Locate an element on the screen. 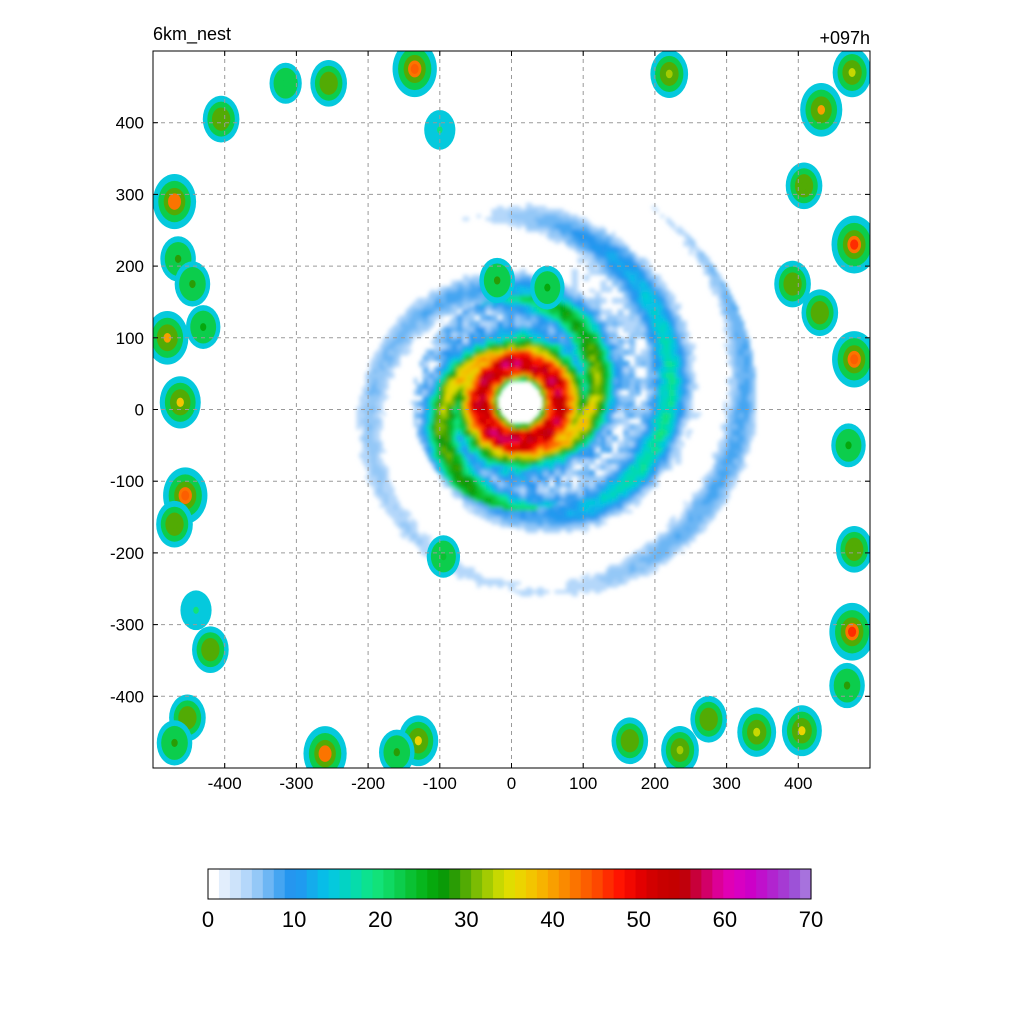 This screenshot has height=1024, width=1024. y-tick-label: -400 is located at coordinates (127, 696).